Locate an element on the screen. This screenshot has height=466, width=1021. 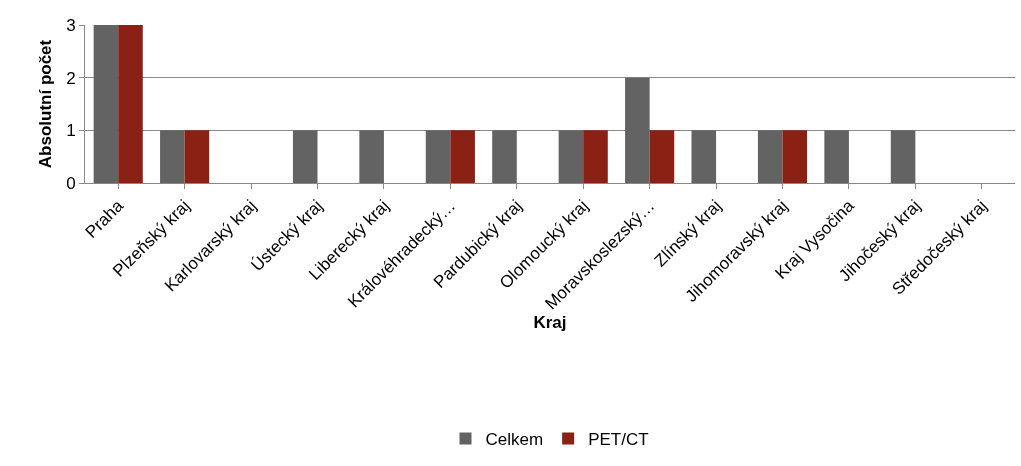
legend-label: PET/CT is located at coordinates (618, 440).